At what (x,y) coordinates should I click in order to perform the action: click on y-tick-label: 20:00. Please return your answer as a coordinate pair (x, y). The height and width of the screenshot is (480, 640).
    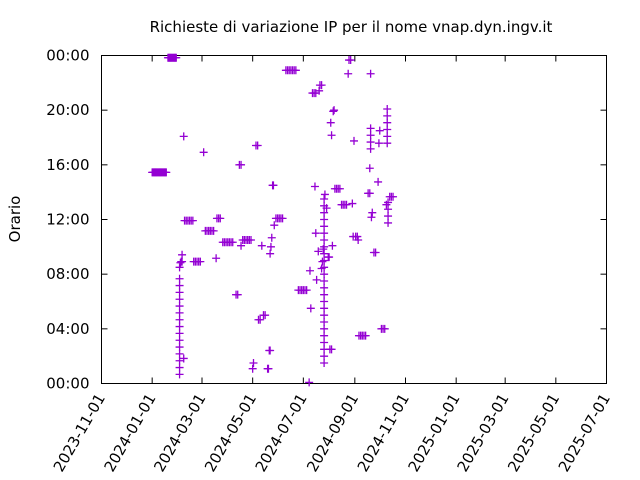
    Looking at the image, I should click on (67, 110).